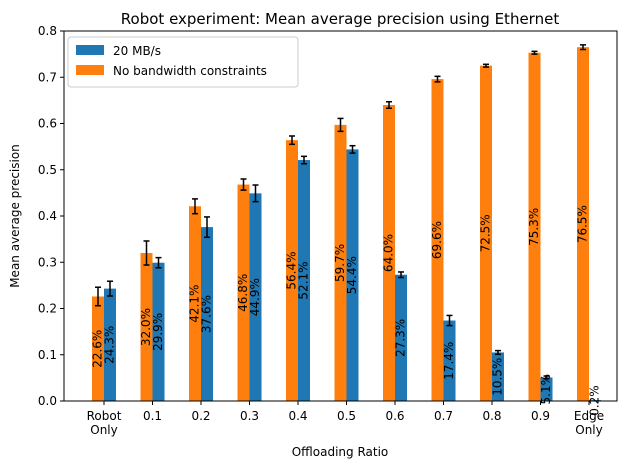 The width and height of the screenshot is (630, 470). I want to click on x-tick-label: 0.3, so click(249, 416).